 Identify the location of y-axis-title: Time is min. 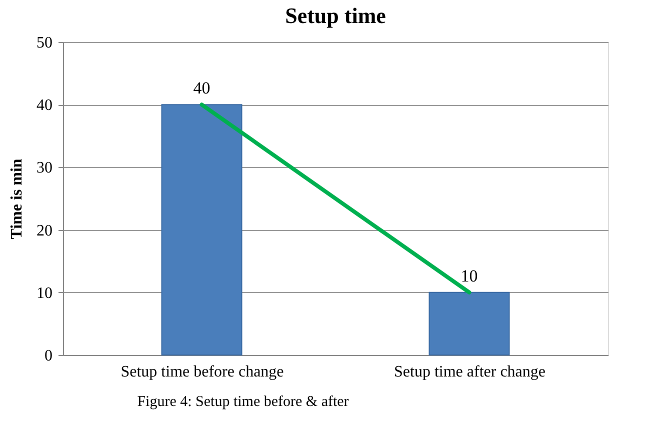
(17, 199).